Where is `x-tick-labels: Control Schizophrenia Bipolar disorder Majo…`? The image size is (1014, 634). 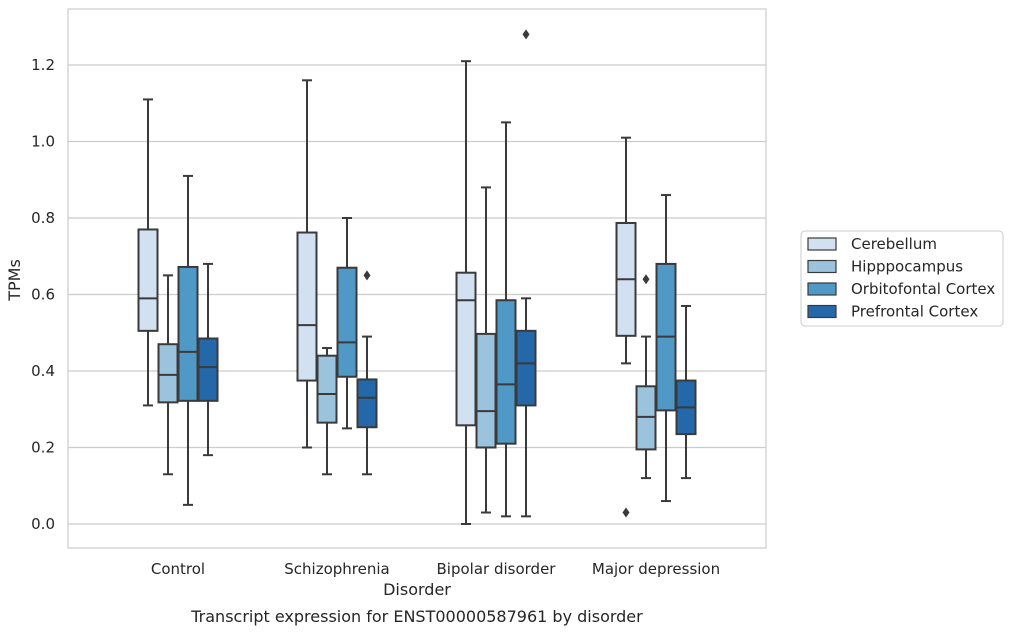
x-tick-labels: Control Schizophrenia Bipolar disorder Majo… is located at coordinates (435, 569).